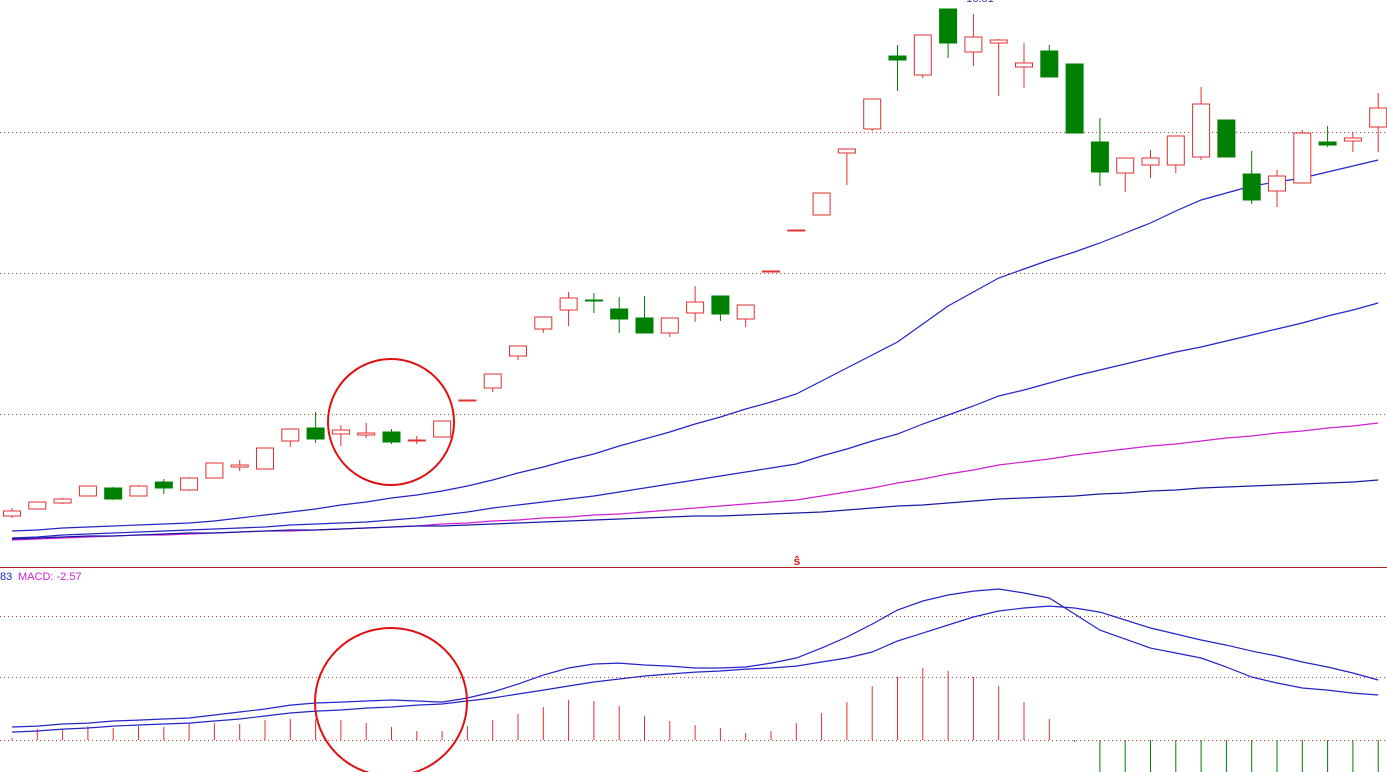 This screenshot has width=1387, height=772. I want to click on high-label: 16.51, so click(980, 2).